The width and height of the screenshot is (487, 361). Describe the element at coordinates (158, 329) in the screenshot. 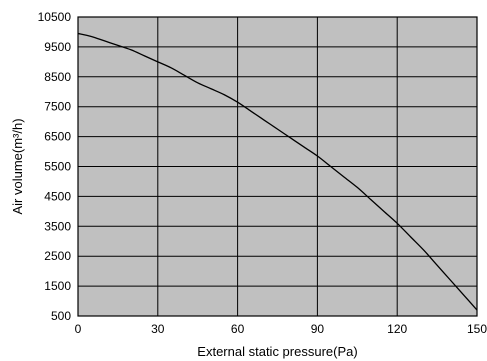

I see `x-tick-label: 30` at that location.